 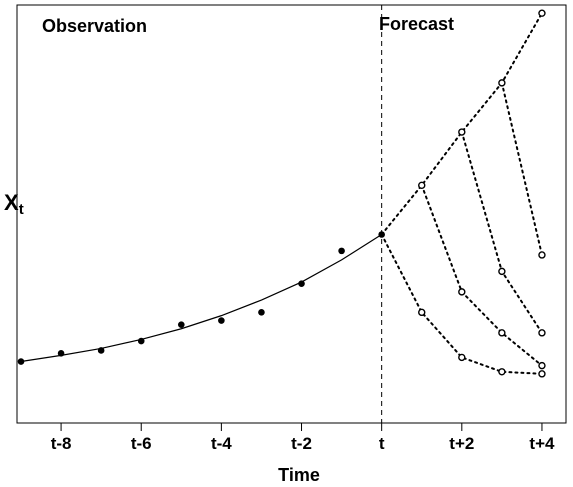 I want to click on x-tick-label: t-4, so click(x=221, y=443).